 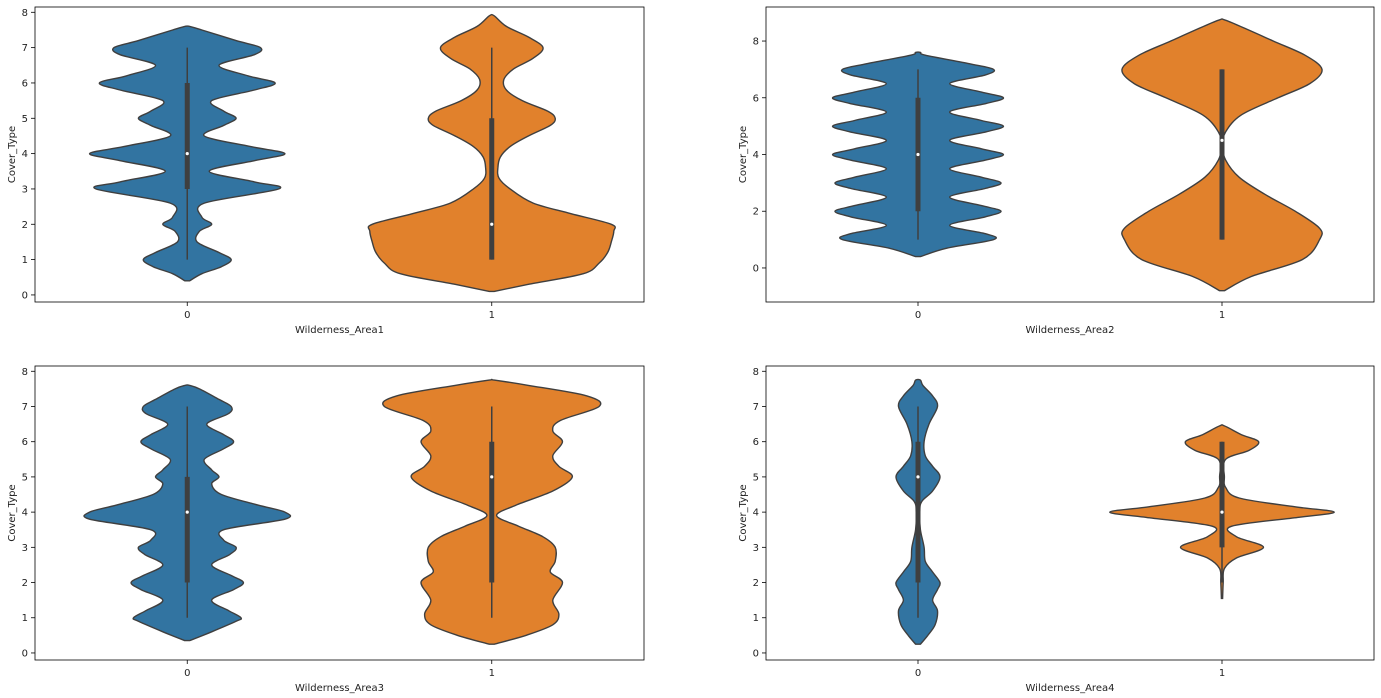 What do you see at coordinates (12, 512) in the screenshot?
I see `y-axis-label-area3: Cover_Type` at bounding box center [12, 512].